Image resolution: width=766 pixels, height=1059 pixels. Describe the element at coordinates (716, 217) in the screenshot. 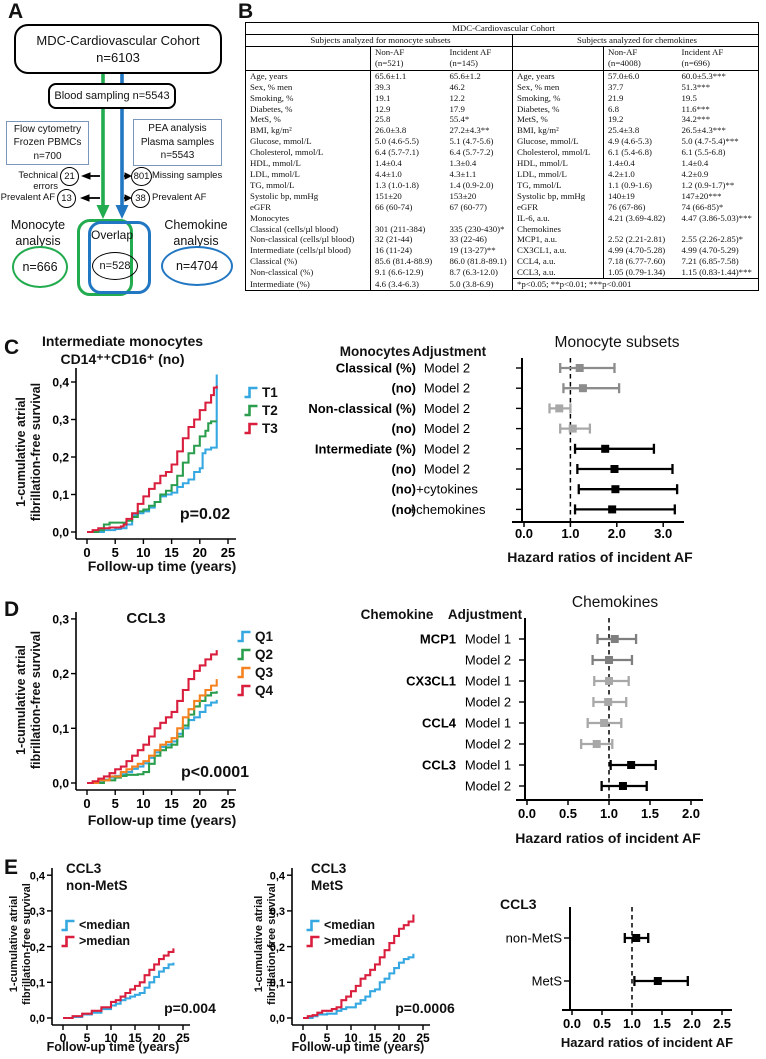

I see `table-cell: 4.47 (3.86-5.03)***` at that location.